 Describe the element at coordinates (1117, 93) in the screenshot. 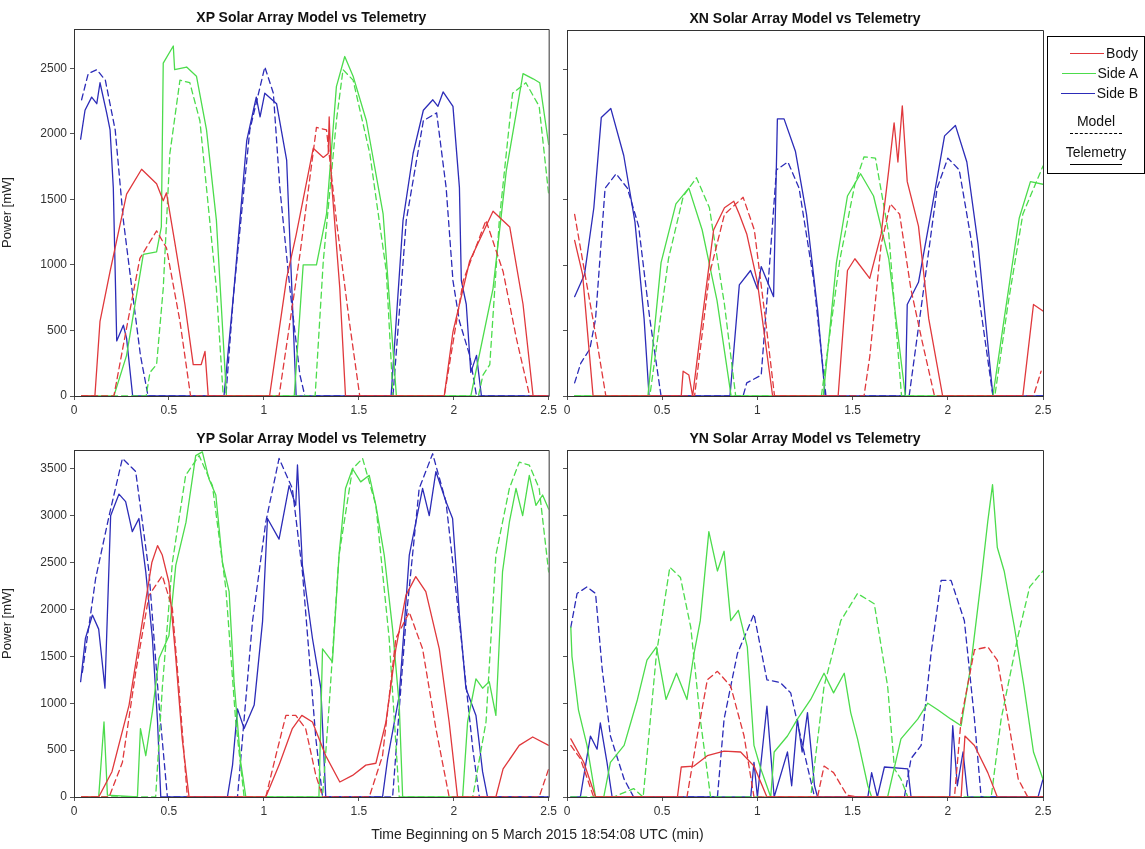

I see `legend-label: Side B` at that location.